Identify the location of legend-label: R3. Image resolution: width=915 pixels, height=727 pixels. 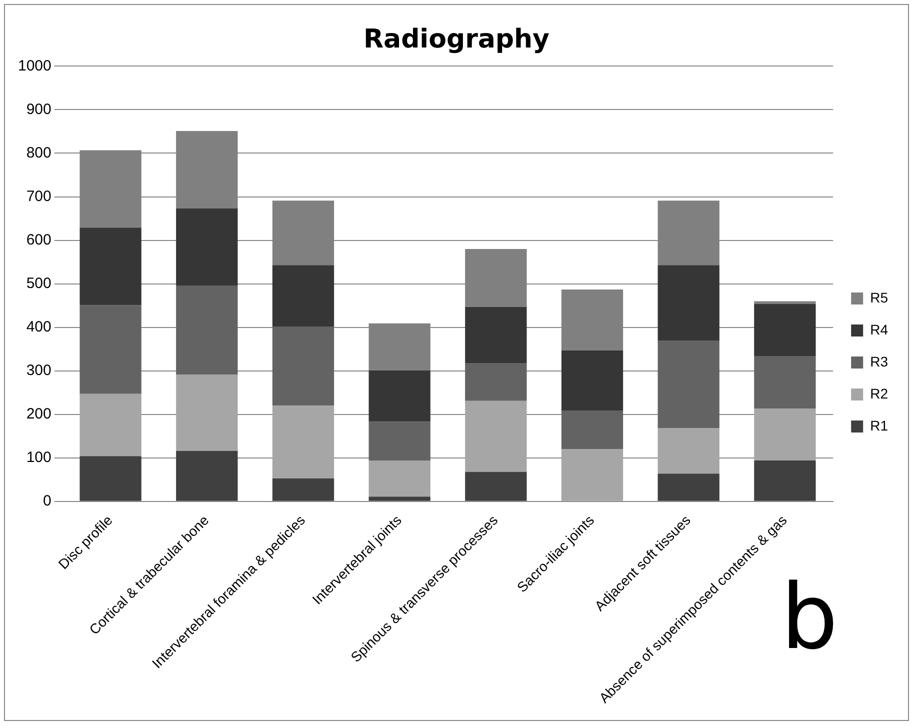
(879, 361).